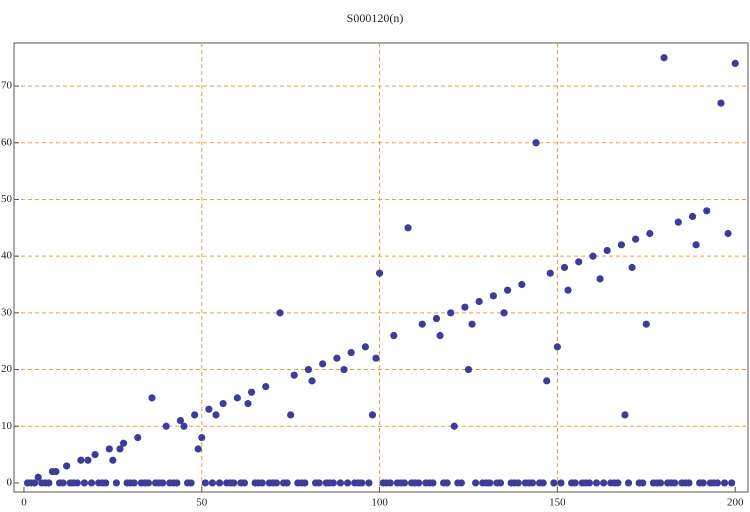 The width and height of the screenshot is (750, 512). I want to click on y-tick-label: 0, so click(10, 482).